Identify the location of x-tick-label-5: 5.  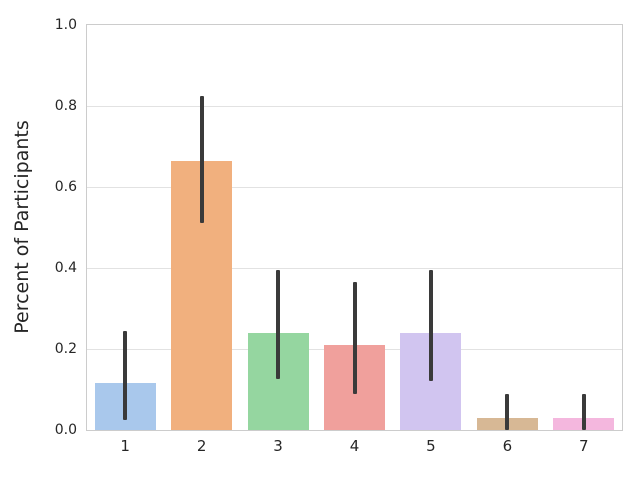
(431, 446).